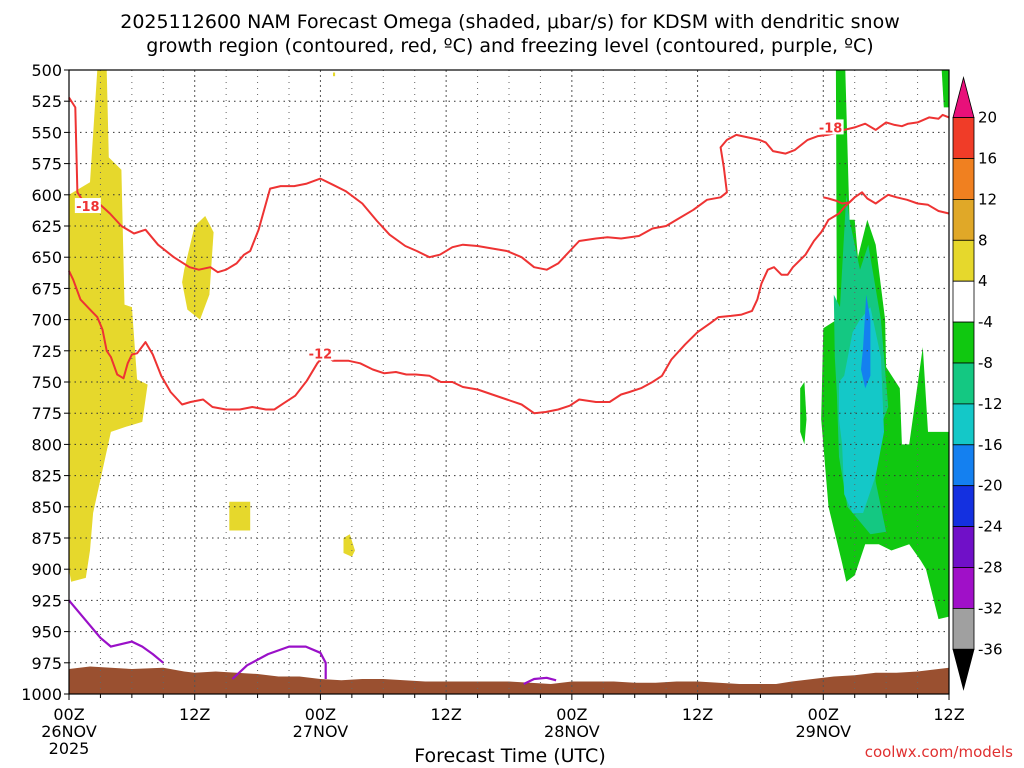 The image size is (1024, 768). I want to click on y-tick-label: 700, so click(46, 320).